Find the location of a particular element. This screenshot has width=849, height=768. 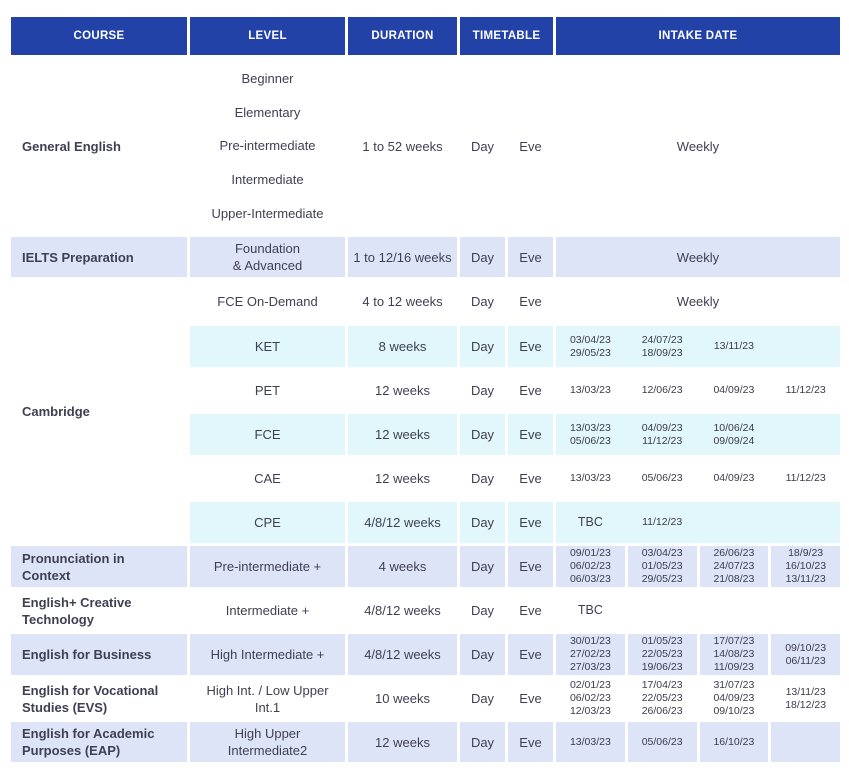

header-intake-date: INTAKE DATE is located at coordinates (698, 36).